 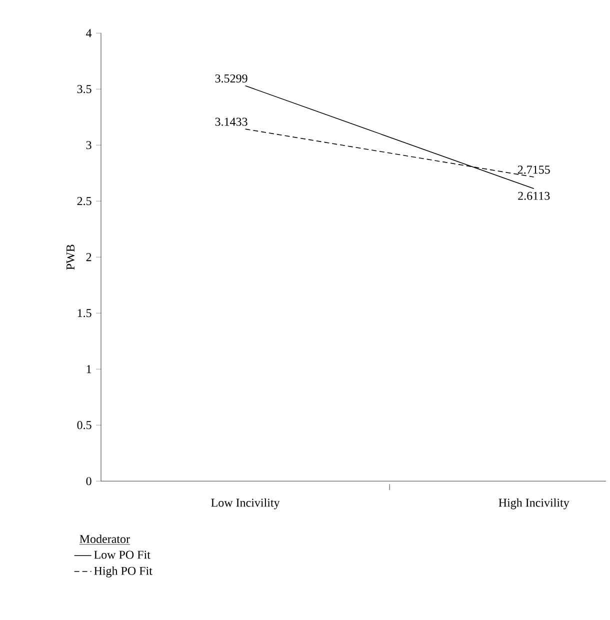 What do you see at coordinates (89, 481) in the screenshot?
I see `y-tick-label: 0` at bounding box center [89, 481].